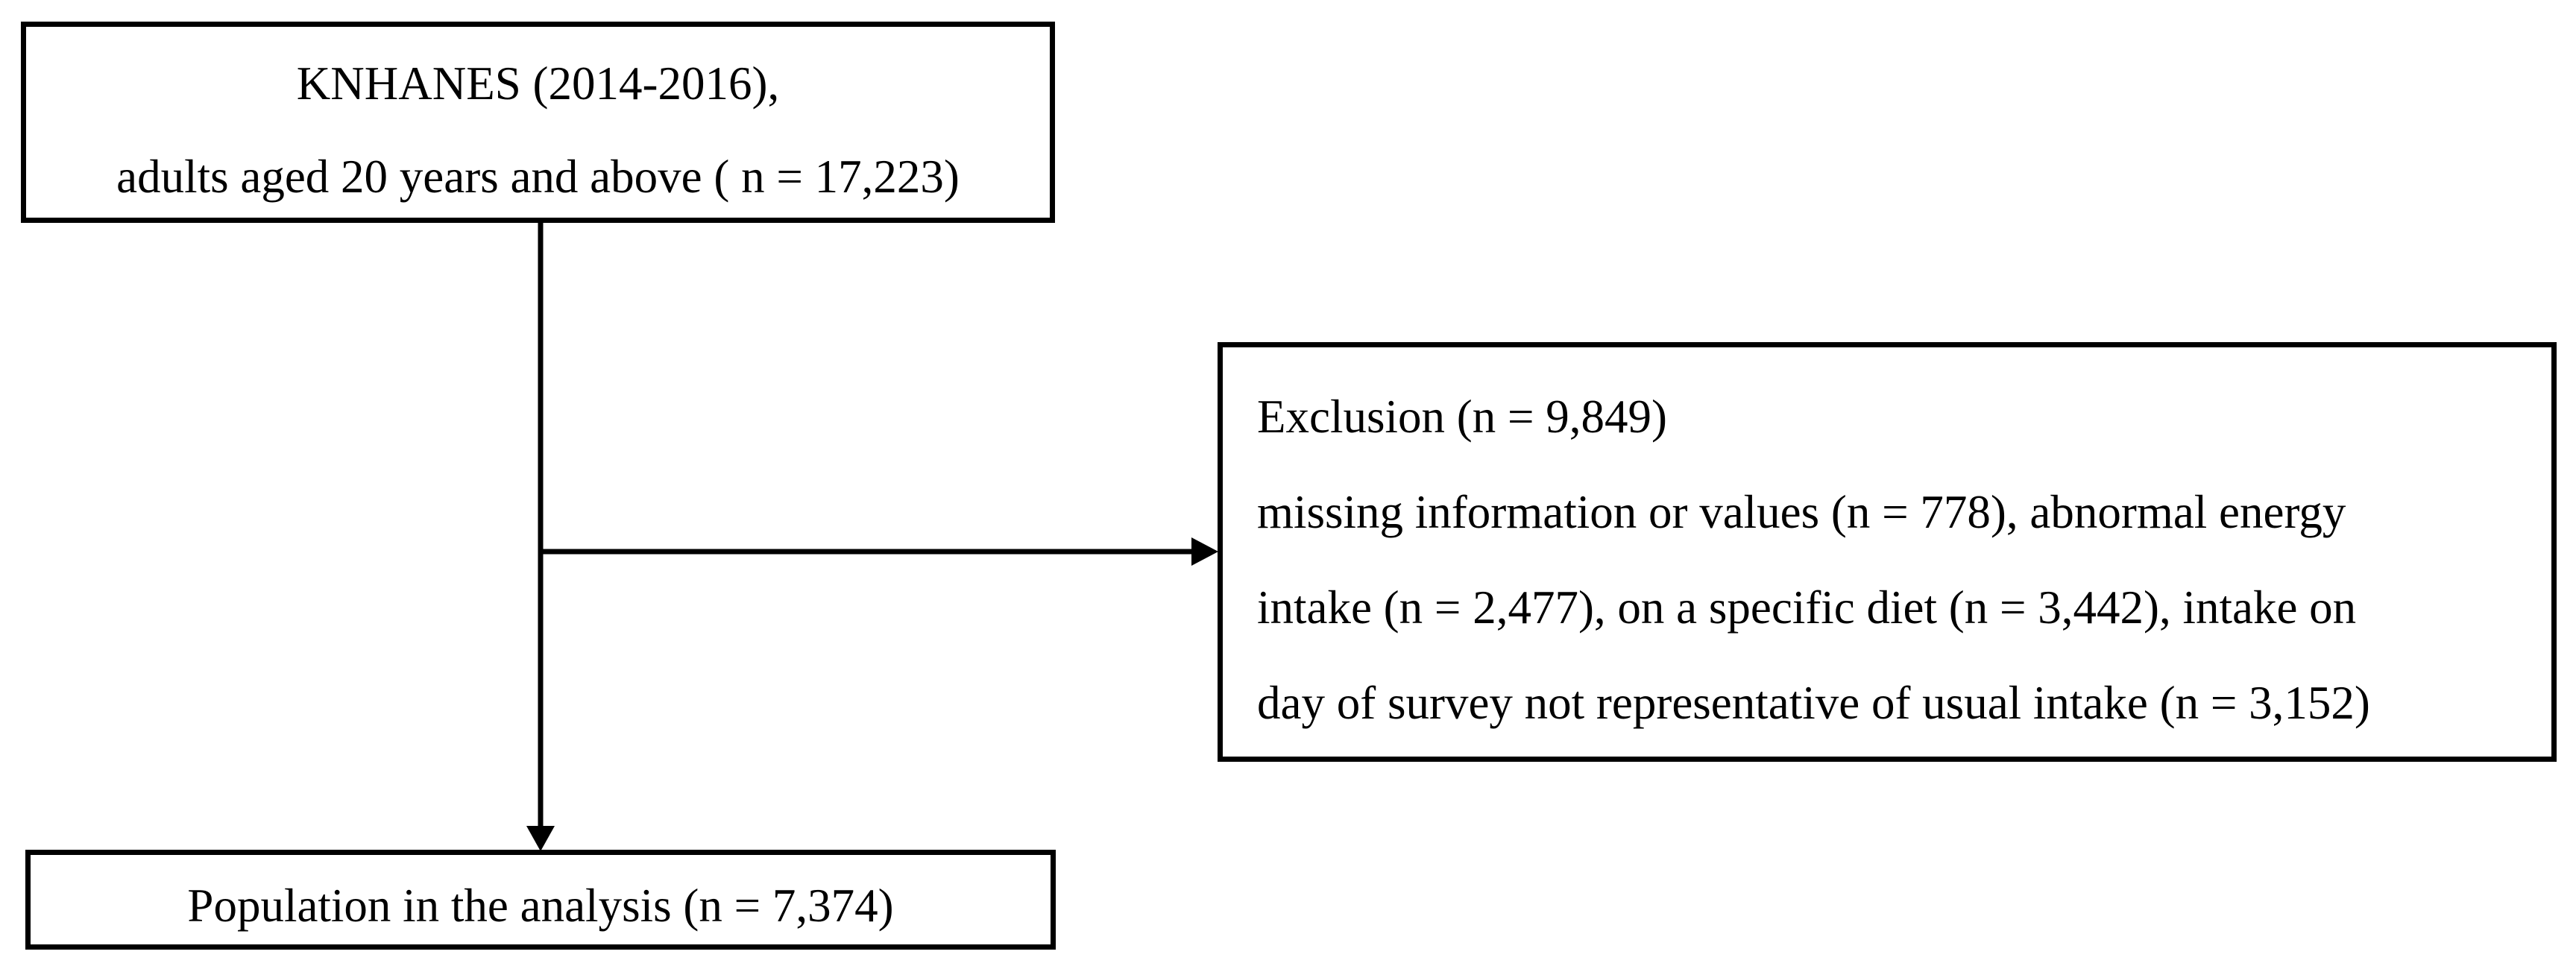 The image size is (2576, 969). I want to click on right-arrowhead, so click(1204, 551).